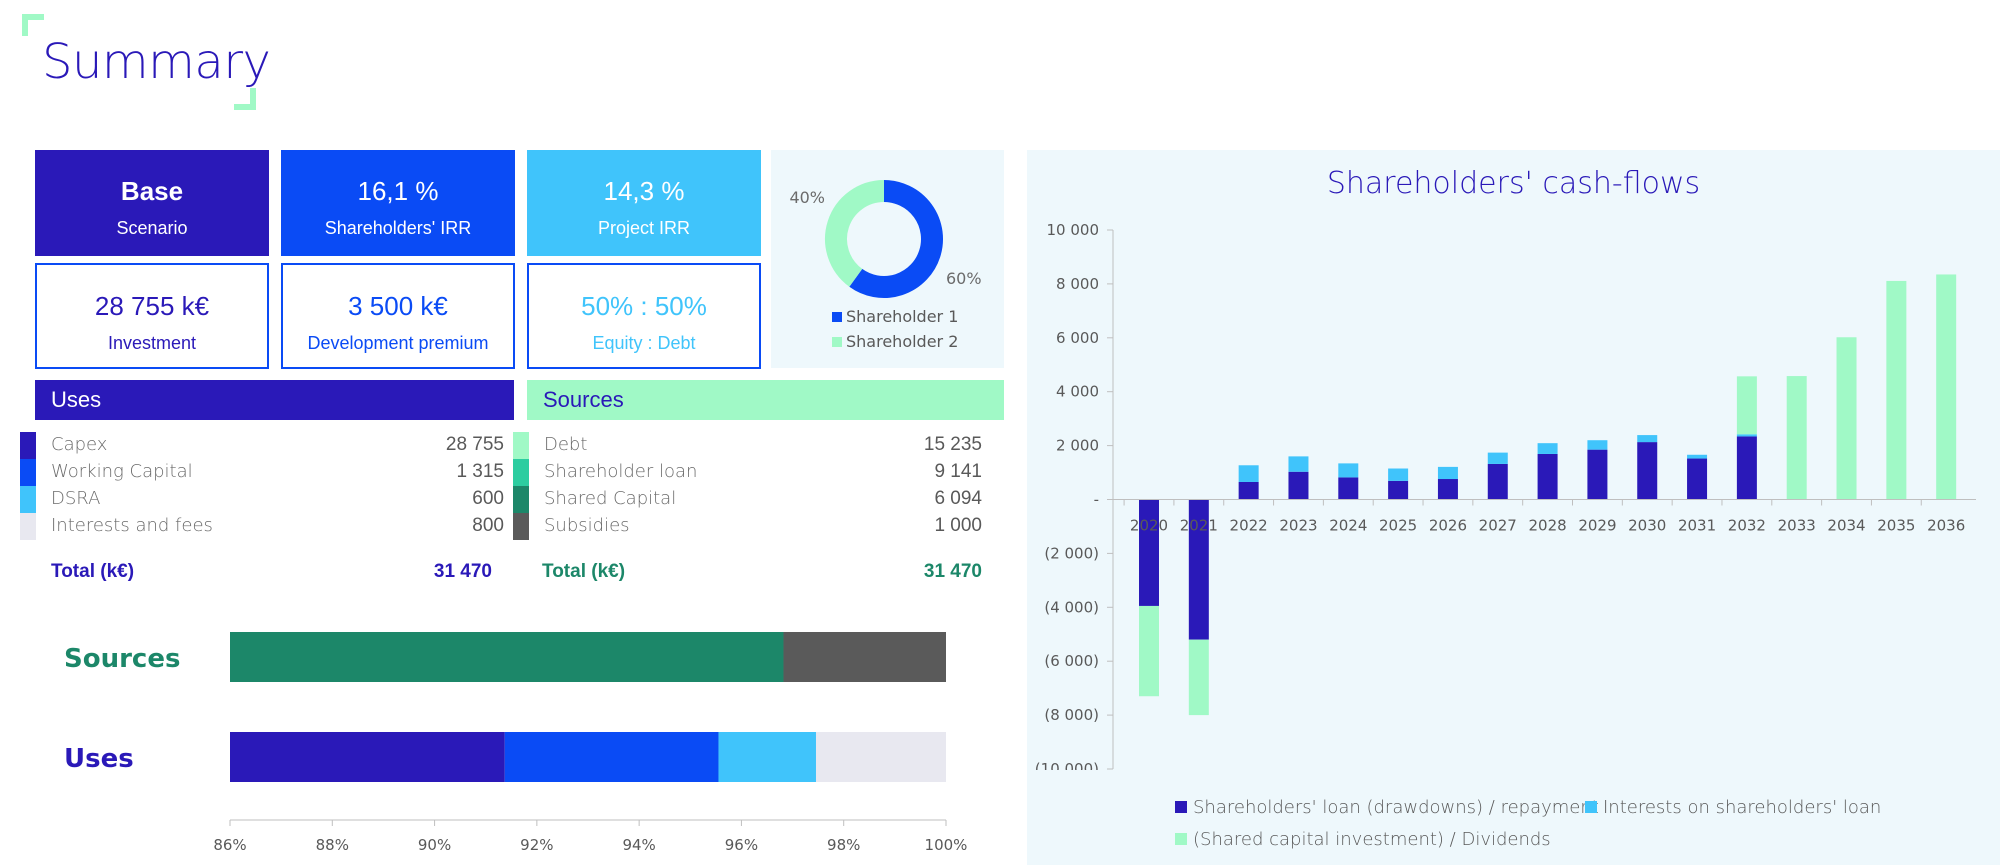  I want to click on uses-row-label: Working Capital, so click(122, 471).